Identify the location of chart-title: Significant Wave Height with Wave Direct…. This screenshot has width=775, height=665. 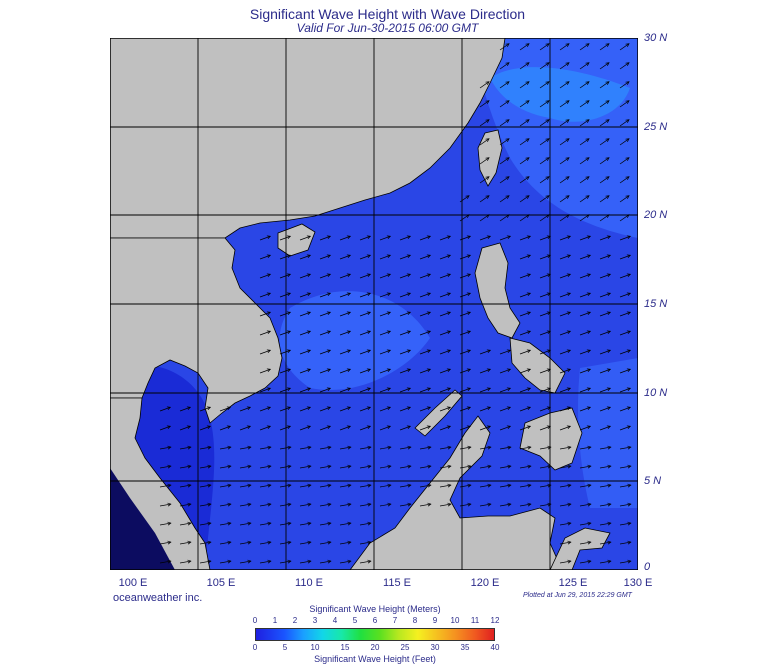
(387, 14).